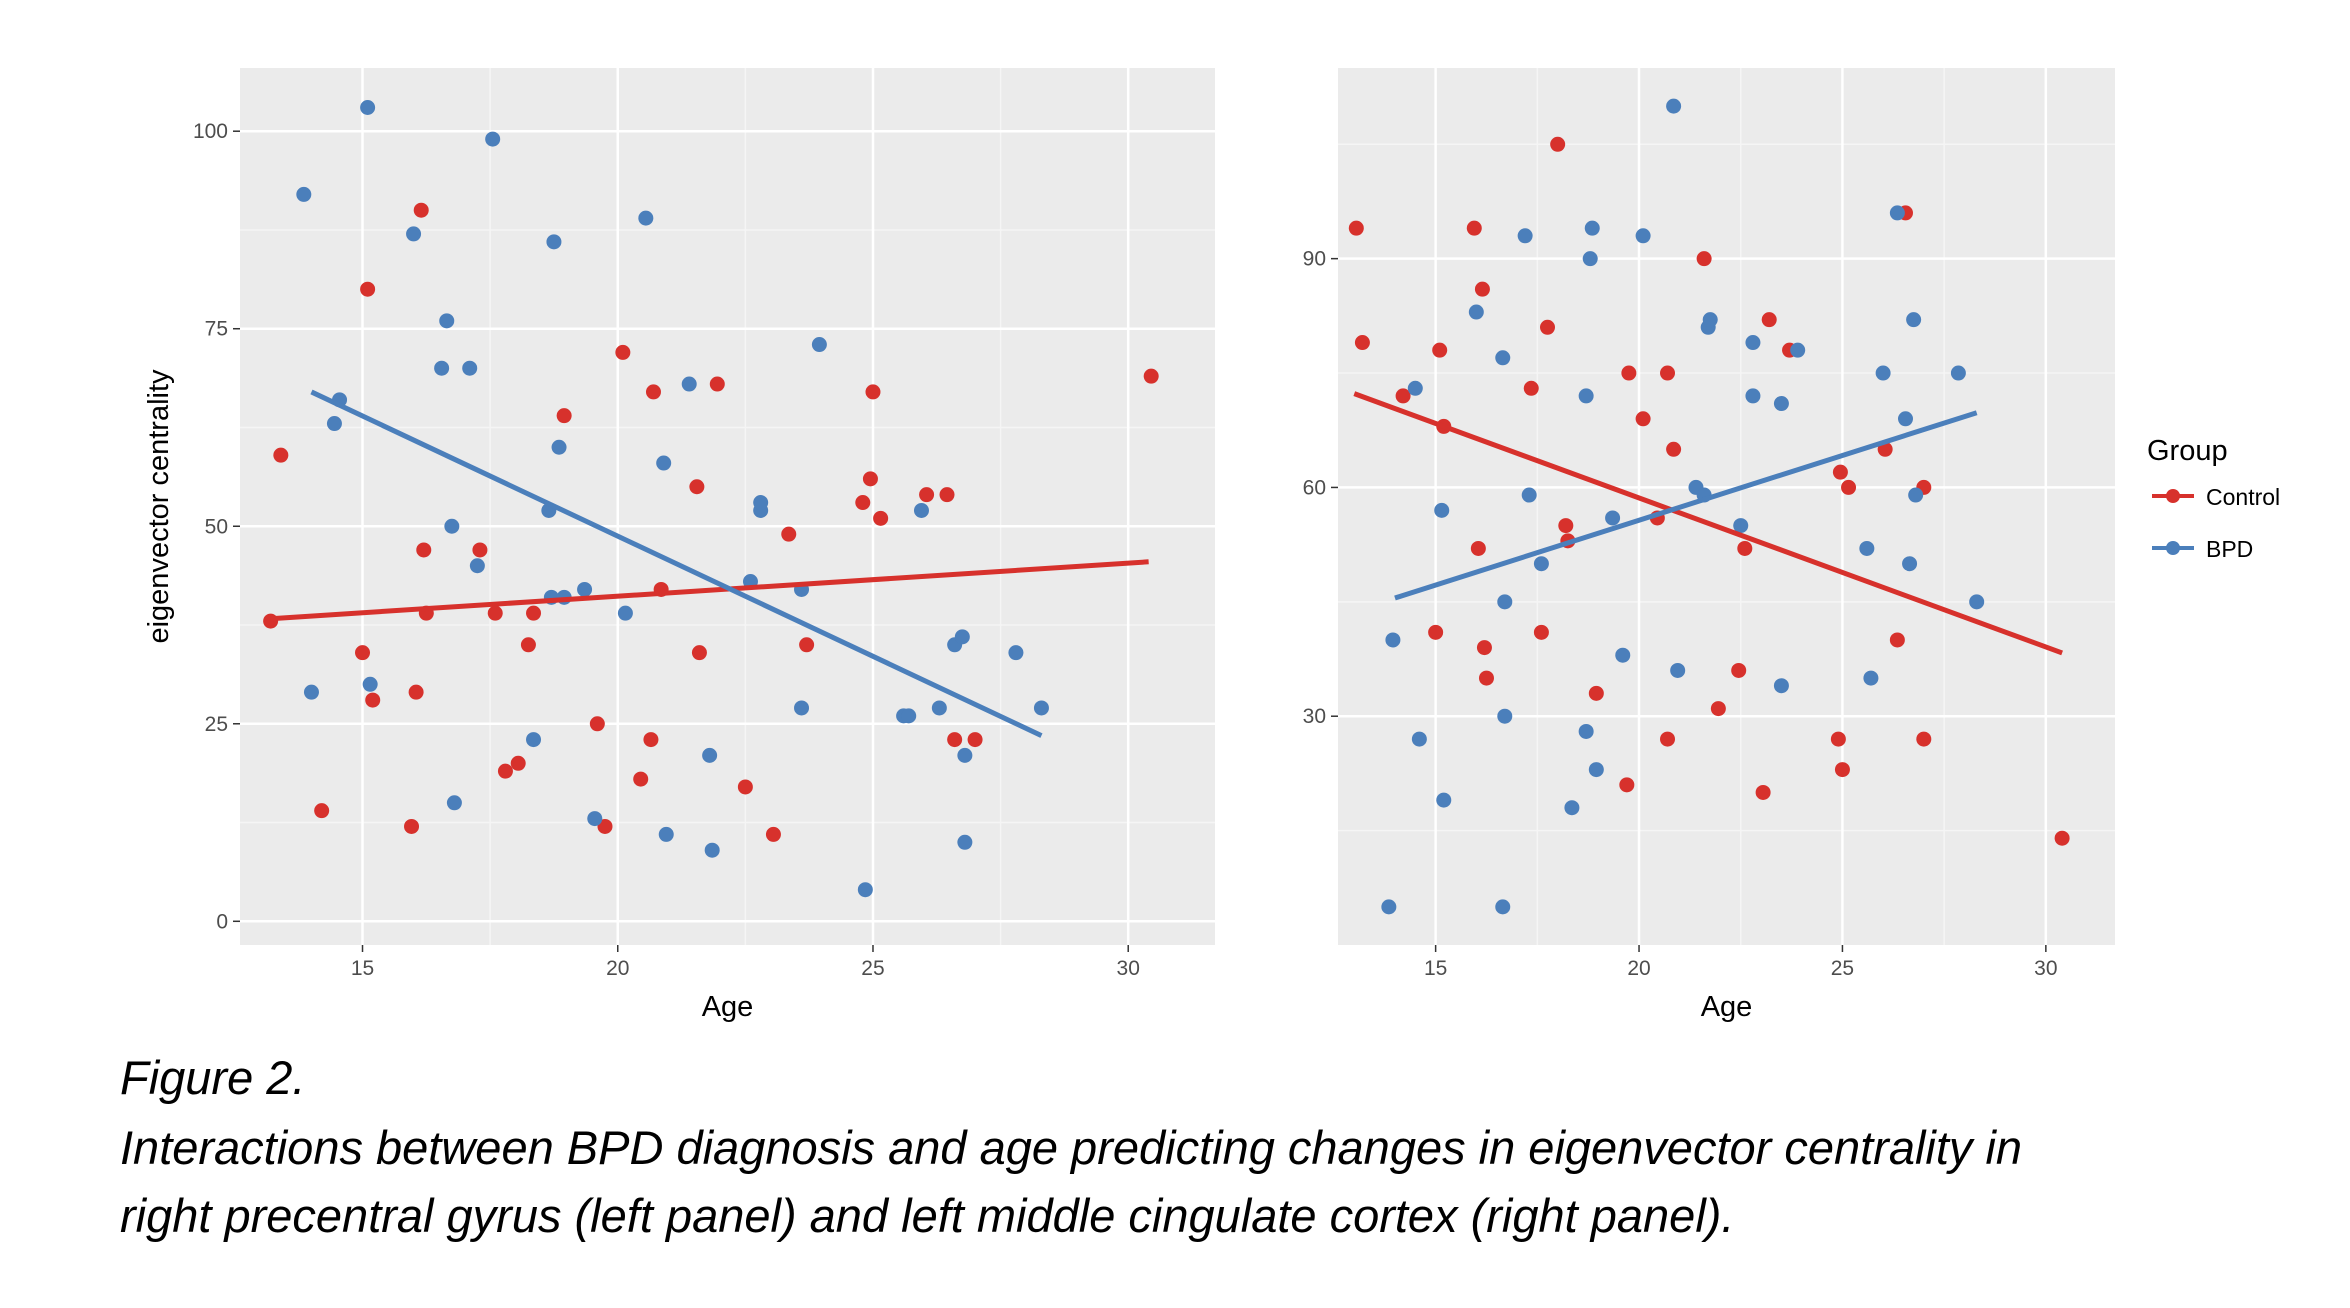  I want to click on left-x-tick-label: 30, so click(1128, 968).